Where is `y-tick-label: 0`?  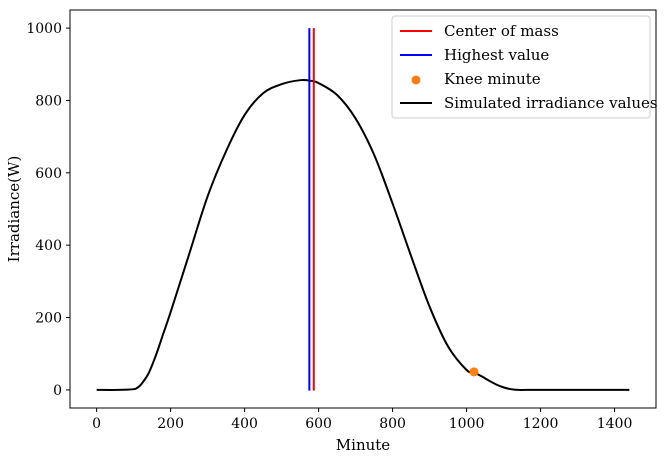
y-tick-label: 0 is located at coordinates (57, 391).